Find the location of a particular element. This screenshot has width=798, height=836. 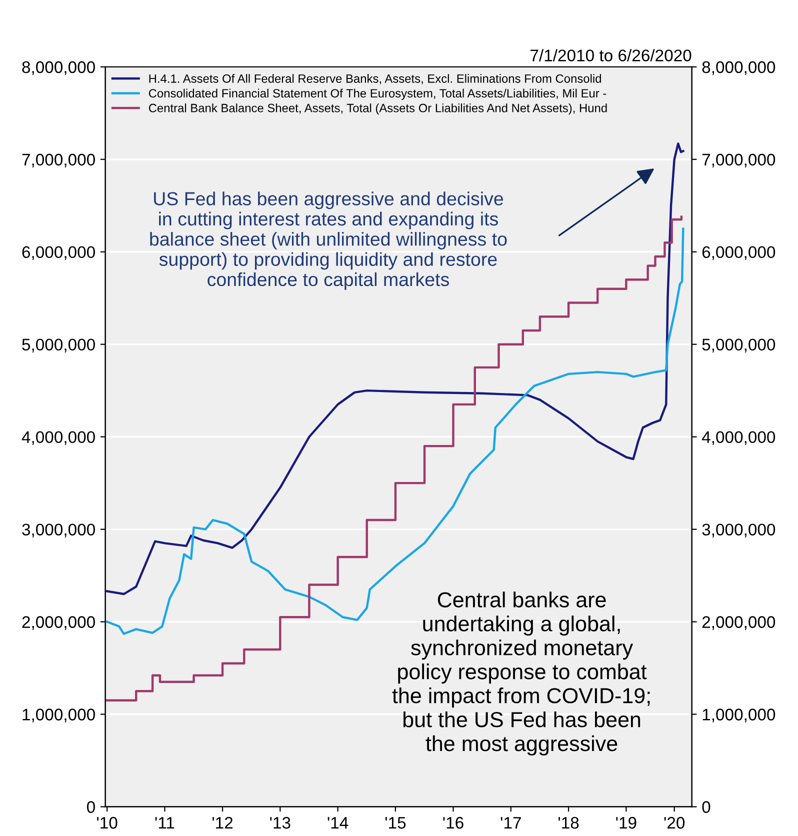

x-tick-label: '11 is located at coordinates (164, 823).